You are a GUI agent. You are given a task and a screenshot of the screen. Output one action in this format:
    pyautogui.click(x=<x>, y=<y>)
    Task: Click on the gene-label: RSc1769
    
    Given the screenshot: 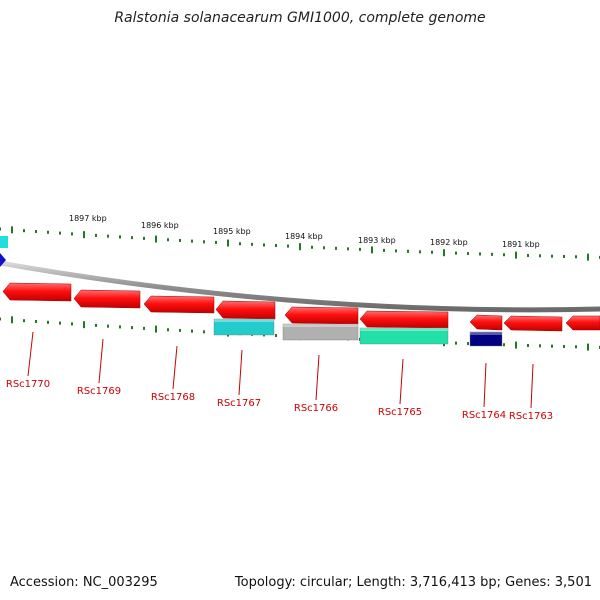 What is the action you would take?
    pyautogui.click(x=99, y=391)
    